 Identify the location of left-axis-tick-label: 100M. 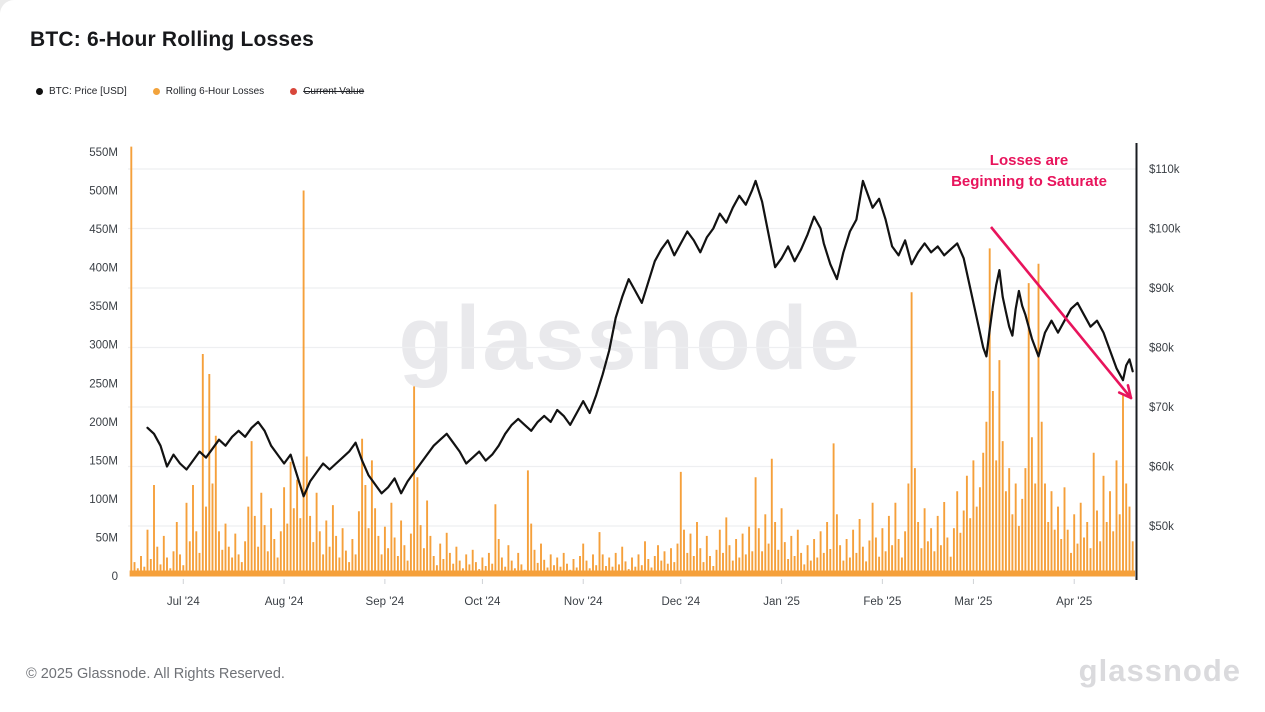
(103, 500).